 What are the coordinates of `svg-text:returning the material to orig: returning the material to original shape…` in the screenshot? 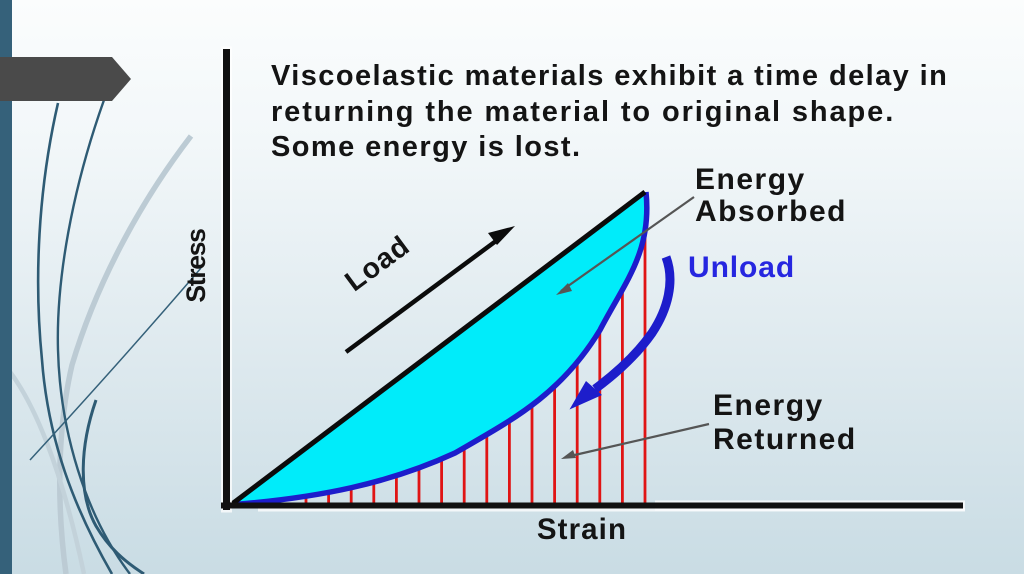 It's located at (583, 112).